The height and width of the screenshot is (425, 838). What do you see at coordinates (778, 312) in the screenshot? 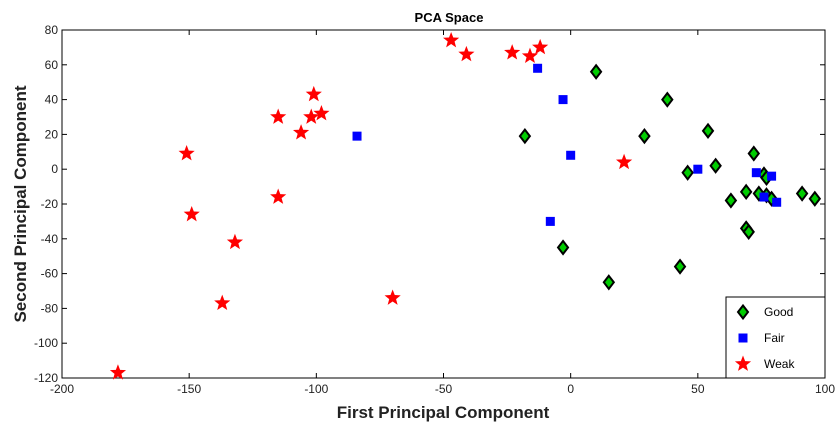
I see `legend-label-good: Good` at bounding box center [778, 312].